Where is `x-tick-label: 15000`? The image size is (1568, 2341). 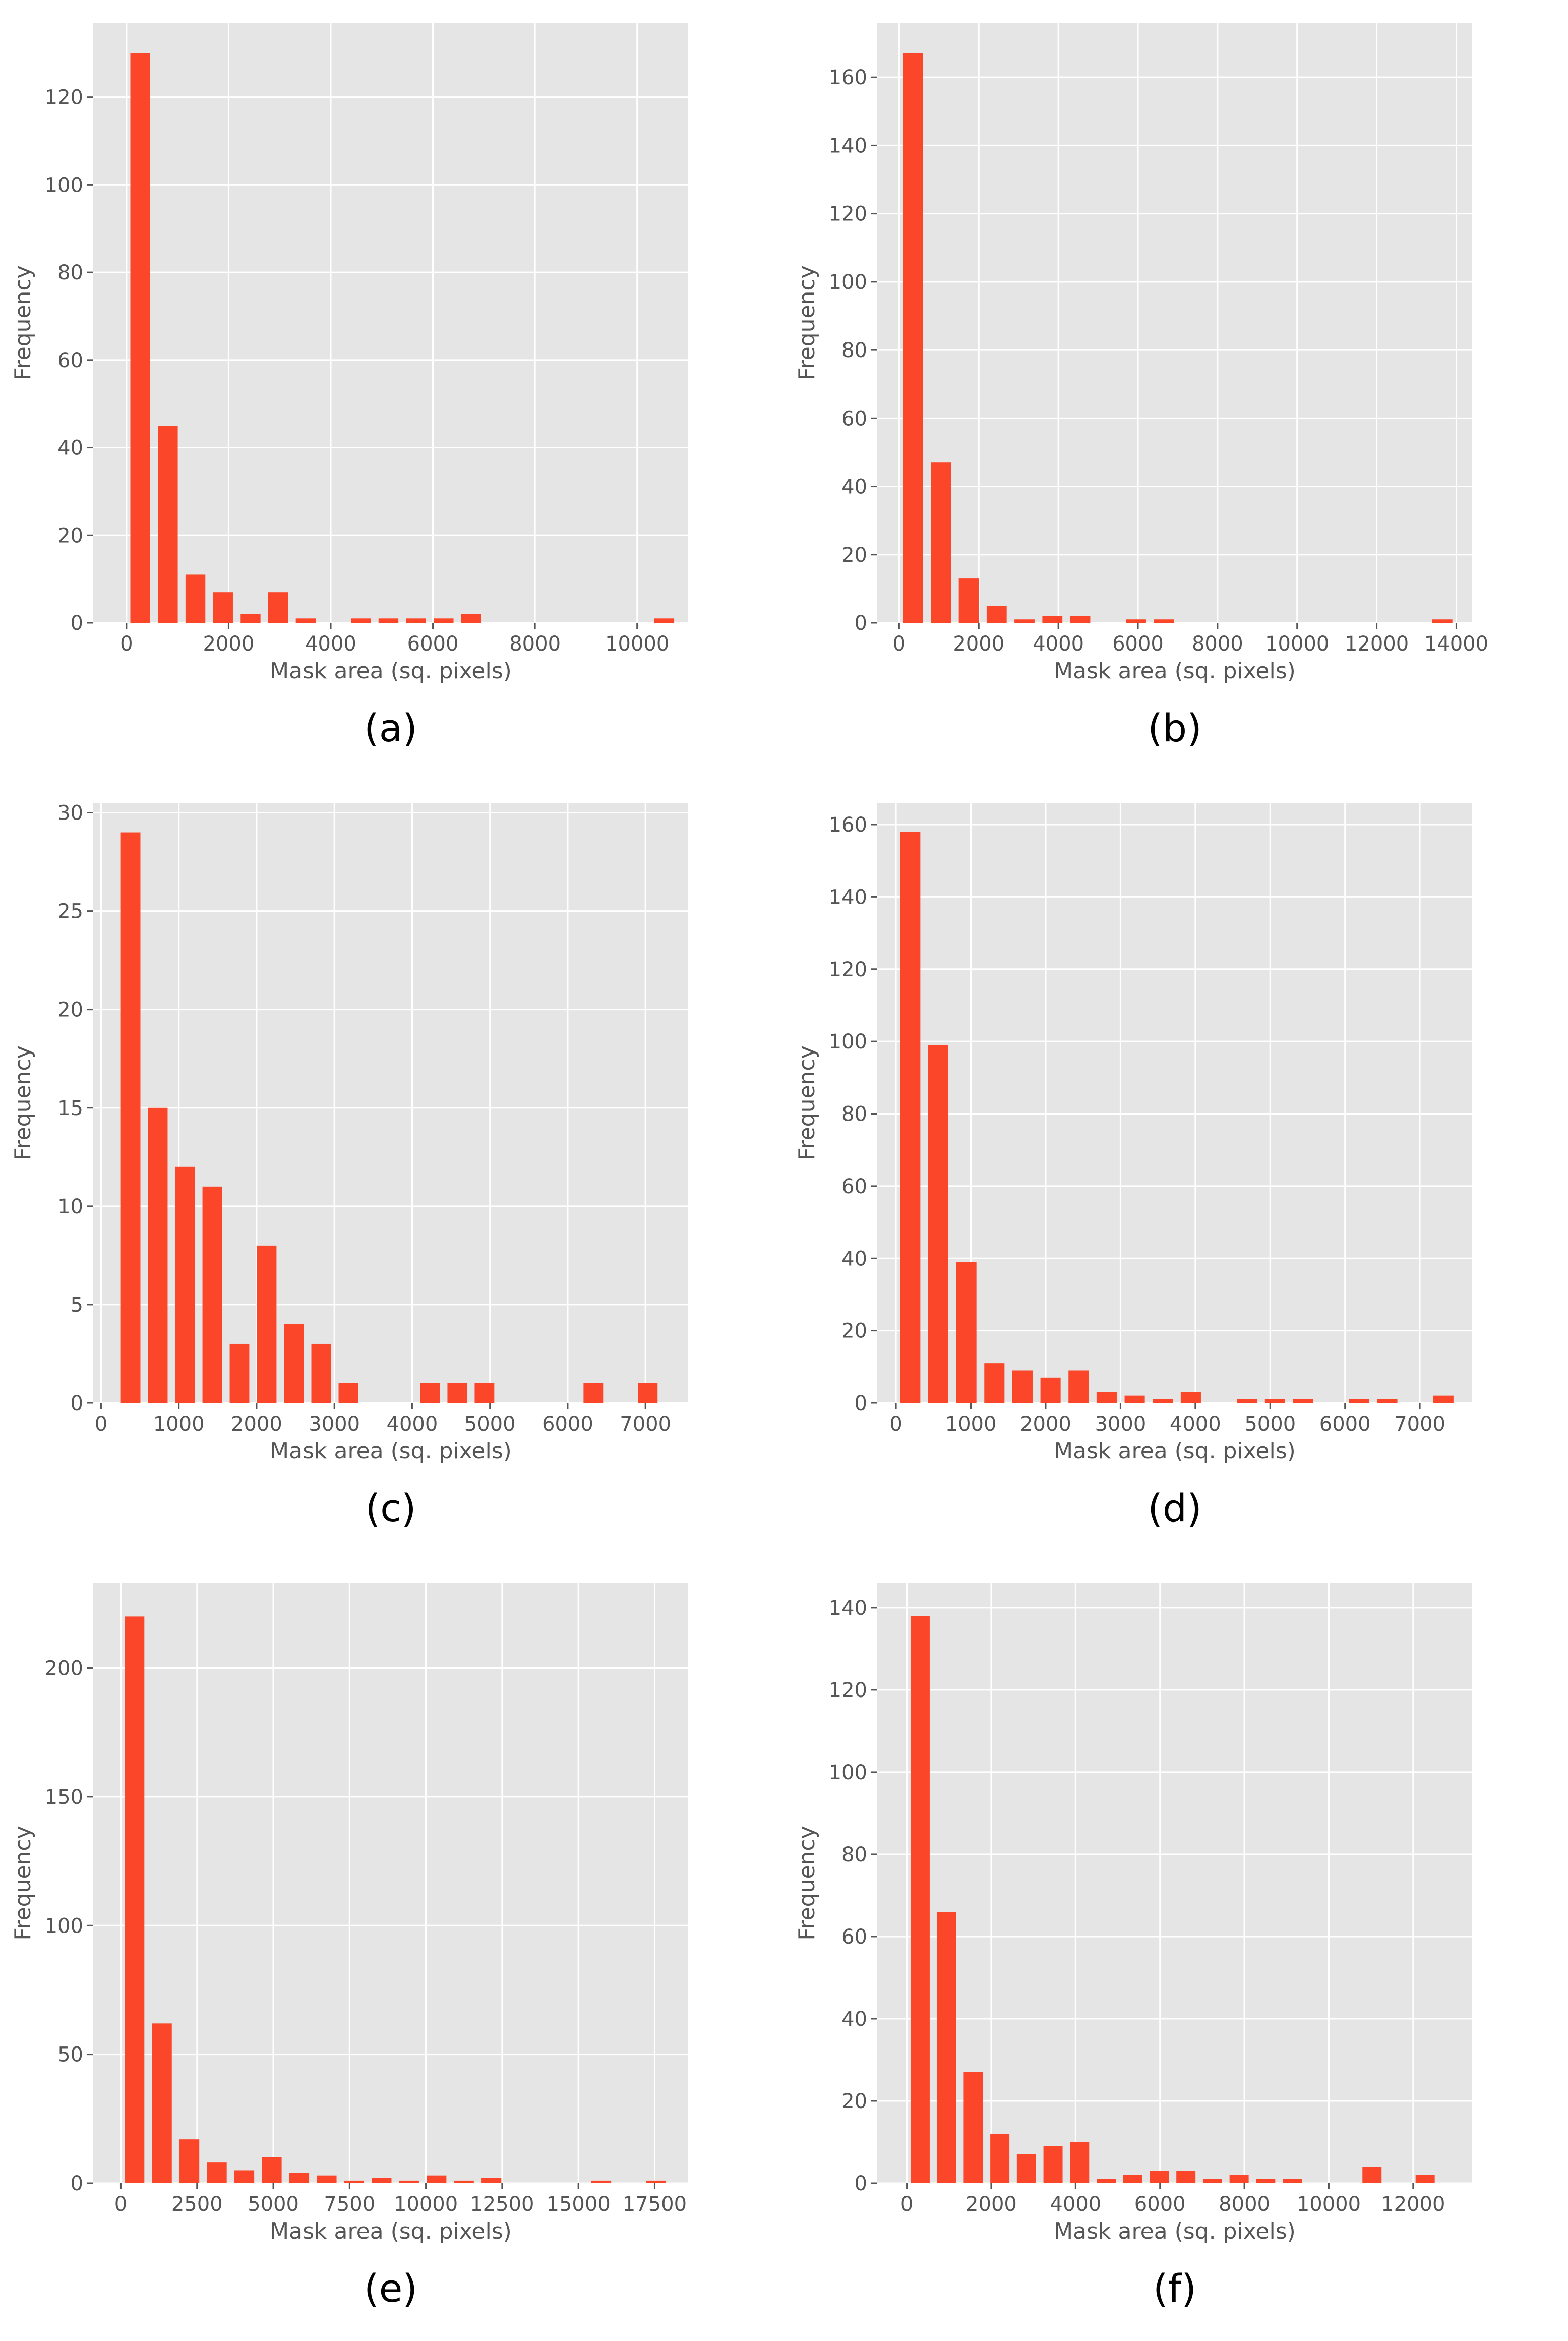 x-tick-label: 15000 is located at coordinates (579, 2204).